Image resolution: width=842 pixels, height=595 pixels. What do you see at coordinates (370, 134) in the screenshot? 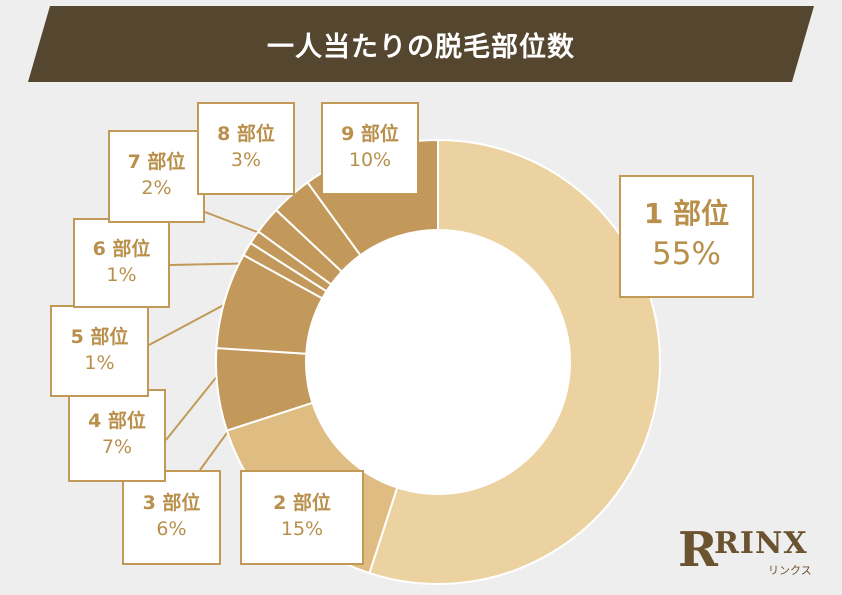
I see `label-name: 9 部位` at bounding box center [370, 134].